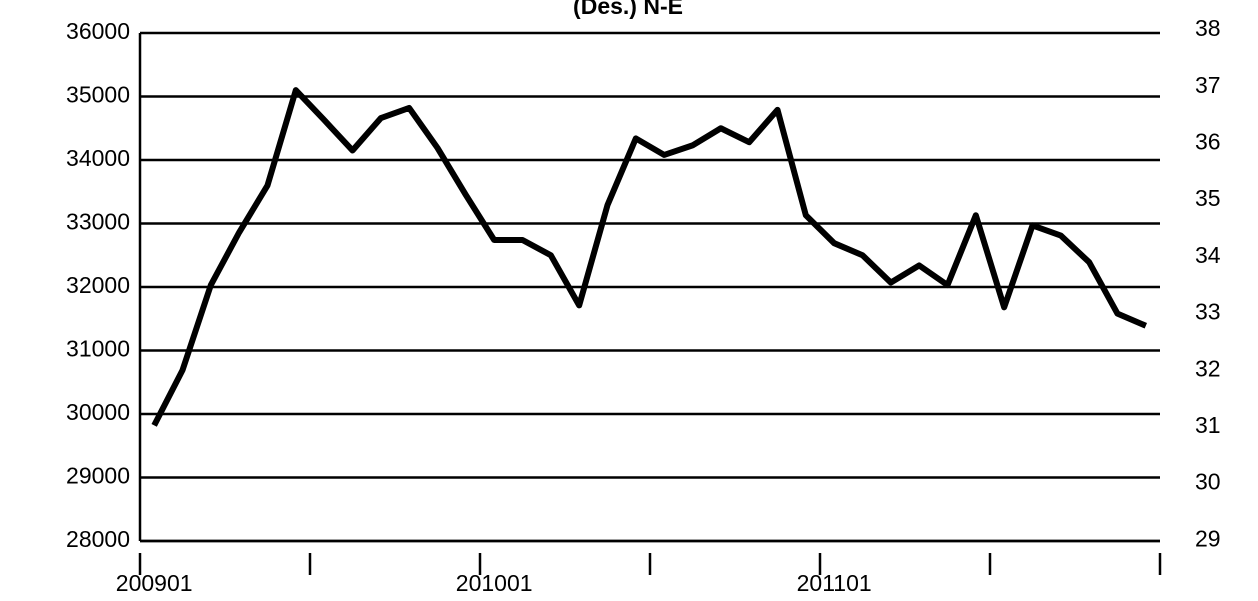  Describe the element at coordinates (1208, 482) in the screenshot. I see `clipped-axis-label: 30` at that location.